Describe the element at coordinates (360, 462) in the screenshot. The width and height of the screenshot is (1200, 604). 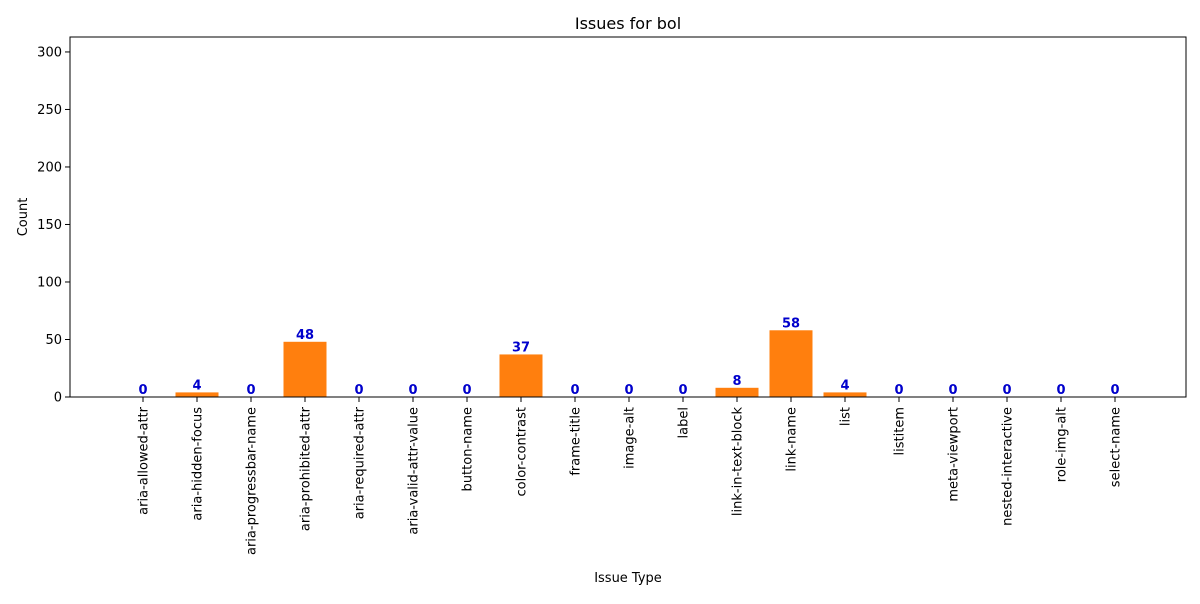
I see `x-tick-label: aria-required-attr` at that location.